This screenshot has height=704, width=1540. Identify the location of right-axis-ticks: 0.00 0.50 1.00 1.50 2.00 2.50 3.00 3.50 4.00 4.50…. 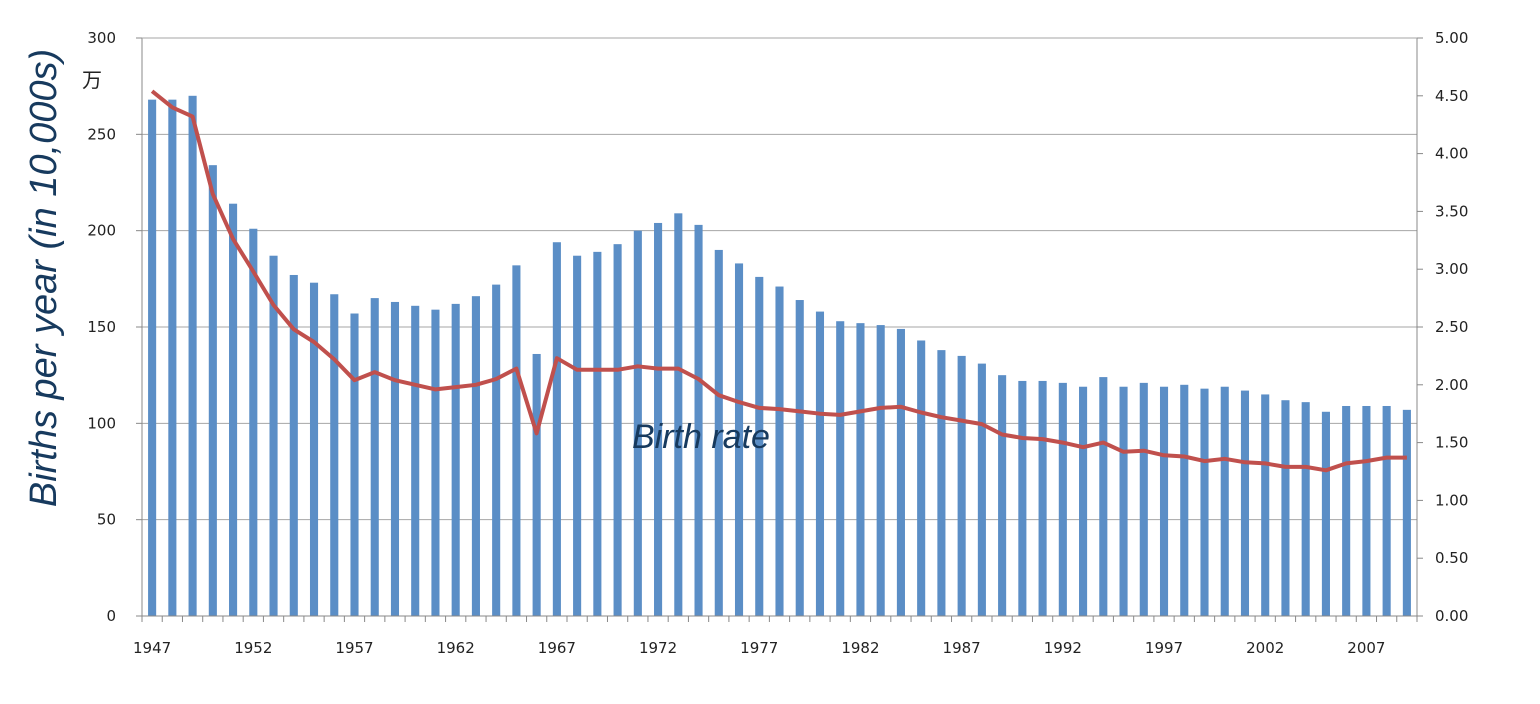
(1442, 327).